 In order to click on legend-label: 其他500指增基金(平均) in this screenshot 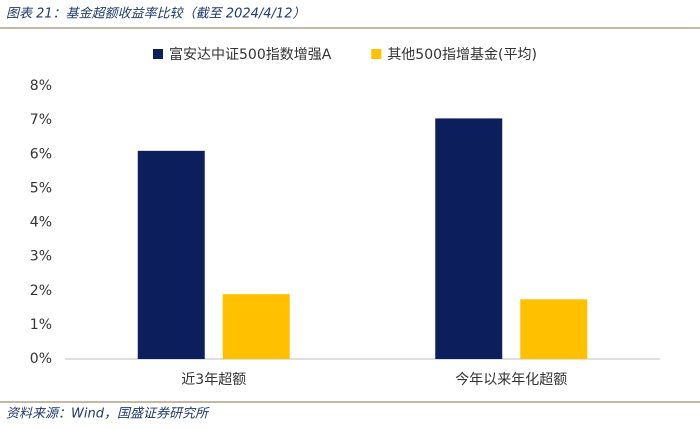, I will do `click(462, 54)`.